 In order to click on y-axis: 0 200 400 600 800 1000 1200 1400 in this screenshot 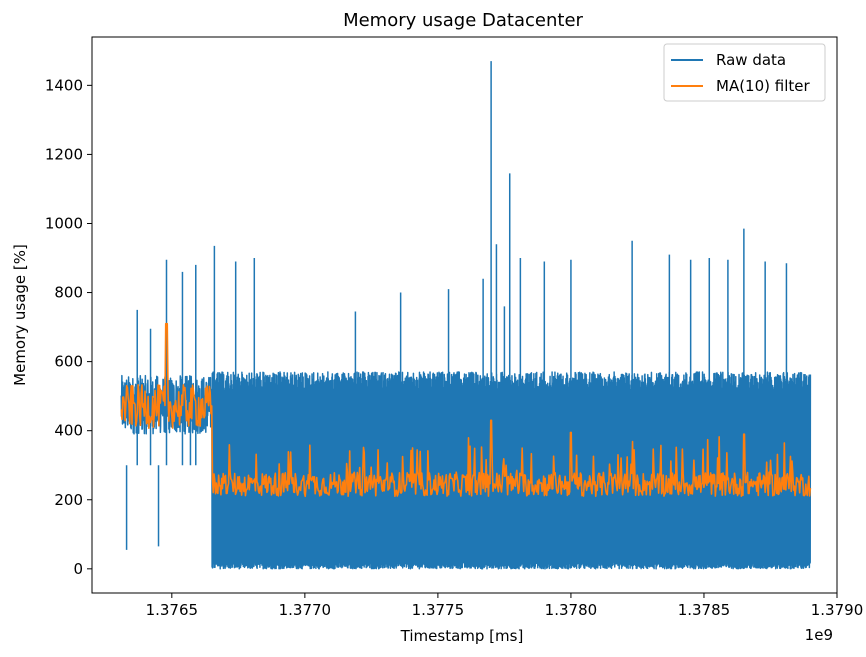, I will do `click(68, 327)`.